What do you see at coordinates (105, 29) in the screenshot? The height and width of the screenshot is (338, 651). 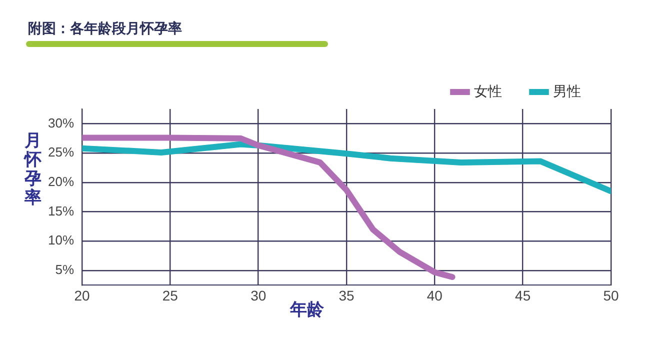 I see `chart-title: 附图：各年龄段月怀孕率` at bounding box center [105, 29].